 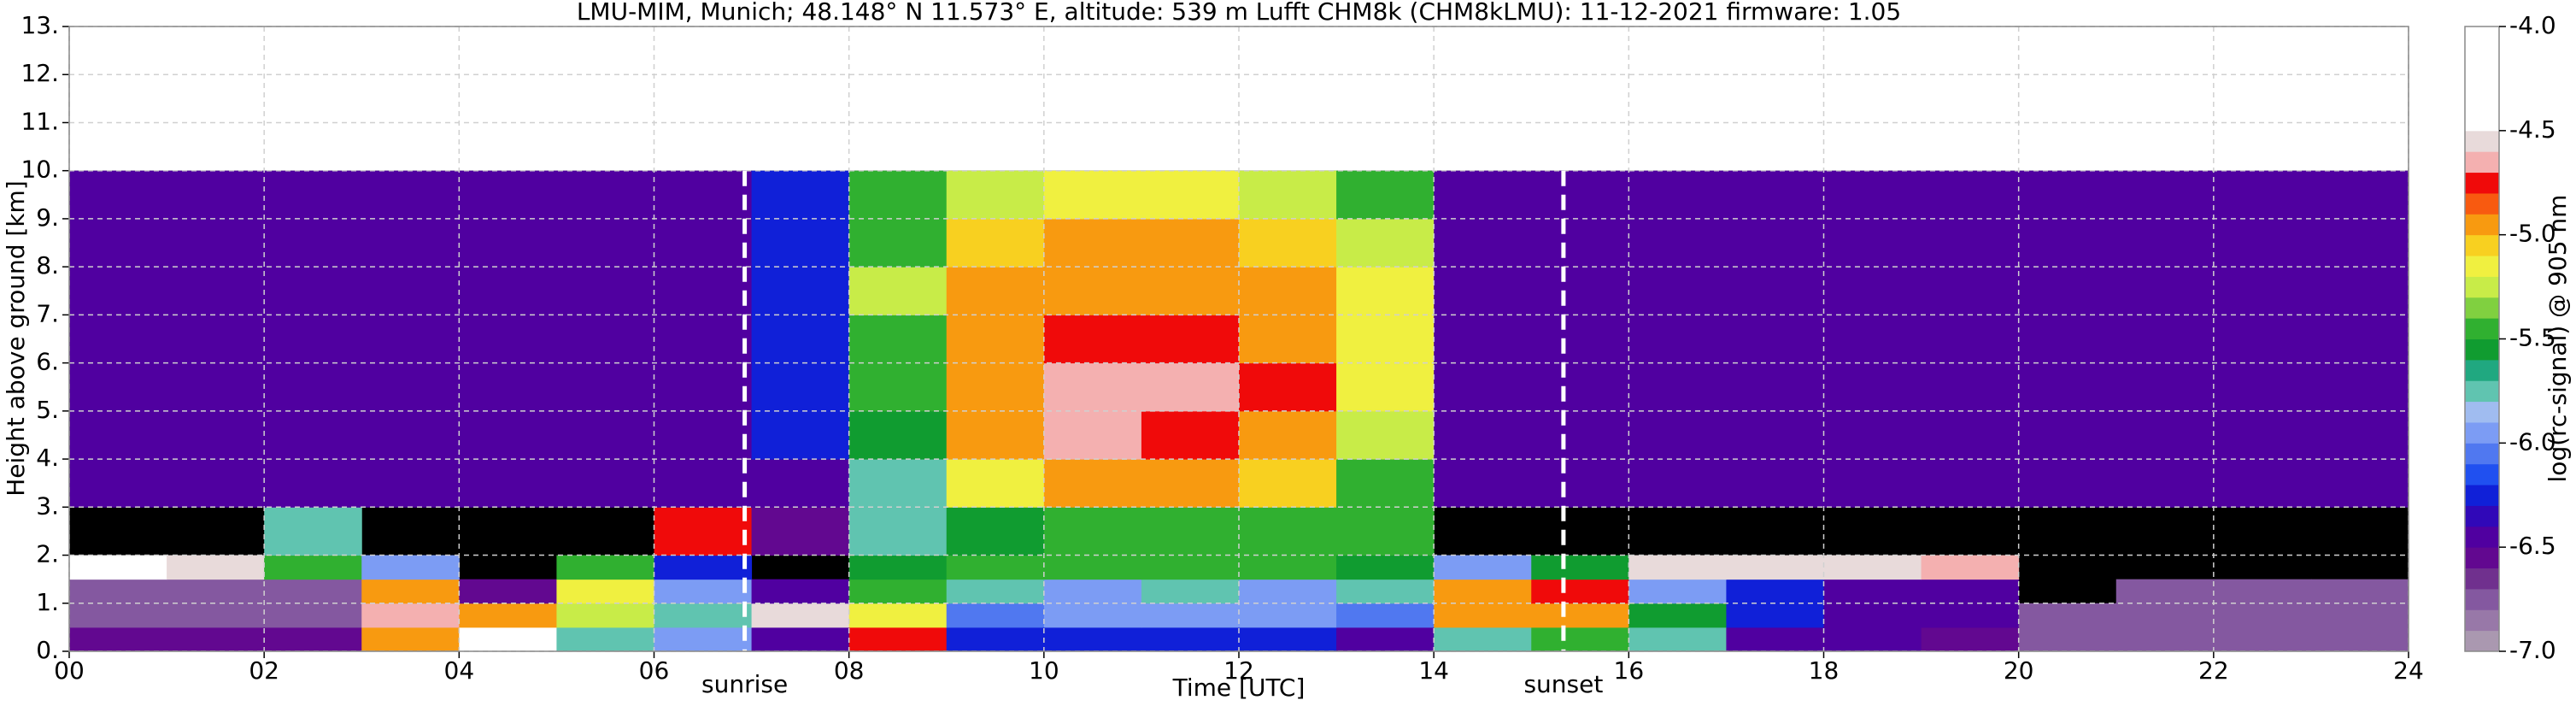 I want to click on y-tick-label: 11., so click(x=40, y=121).